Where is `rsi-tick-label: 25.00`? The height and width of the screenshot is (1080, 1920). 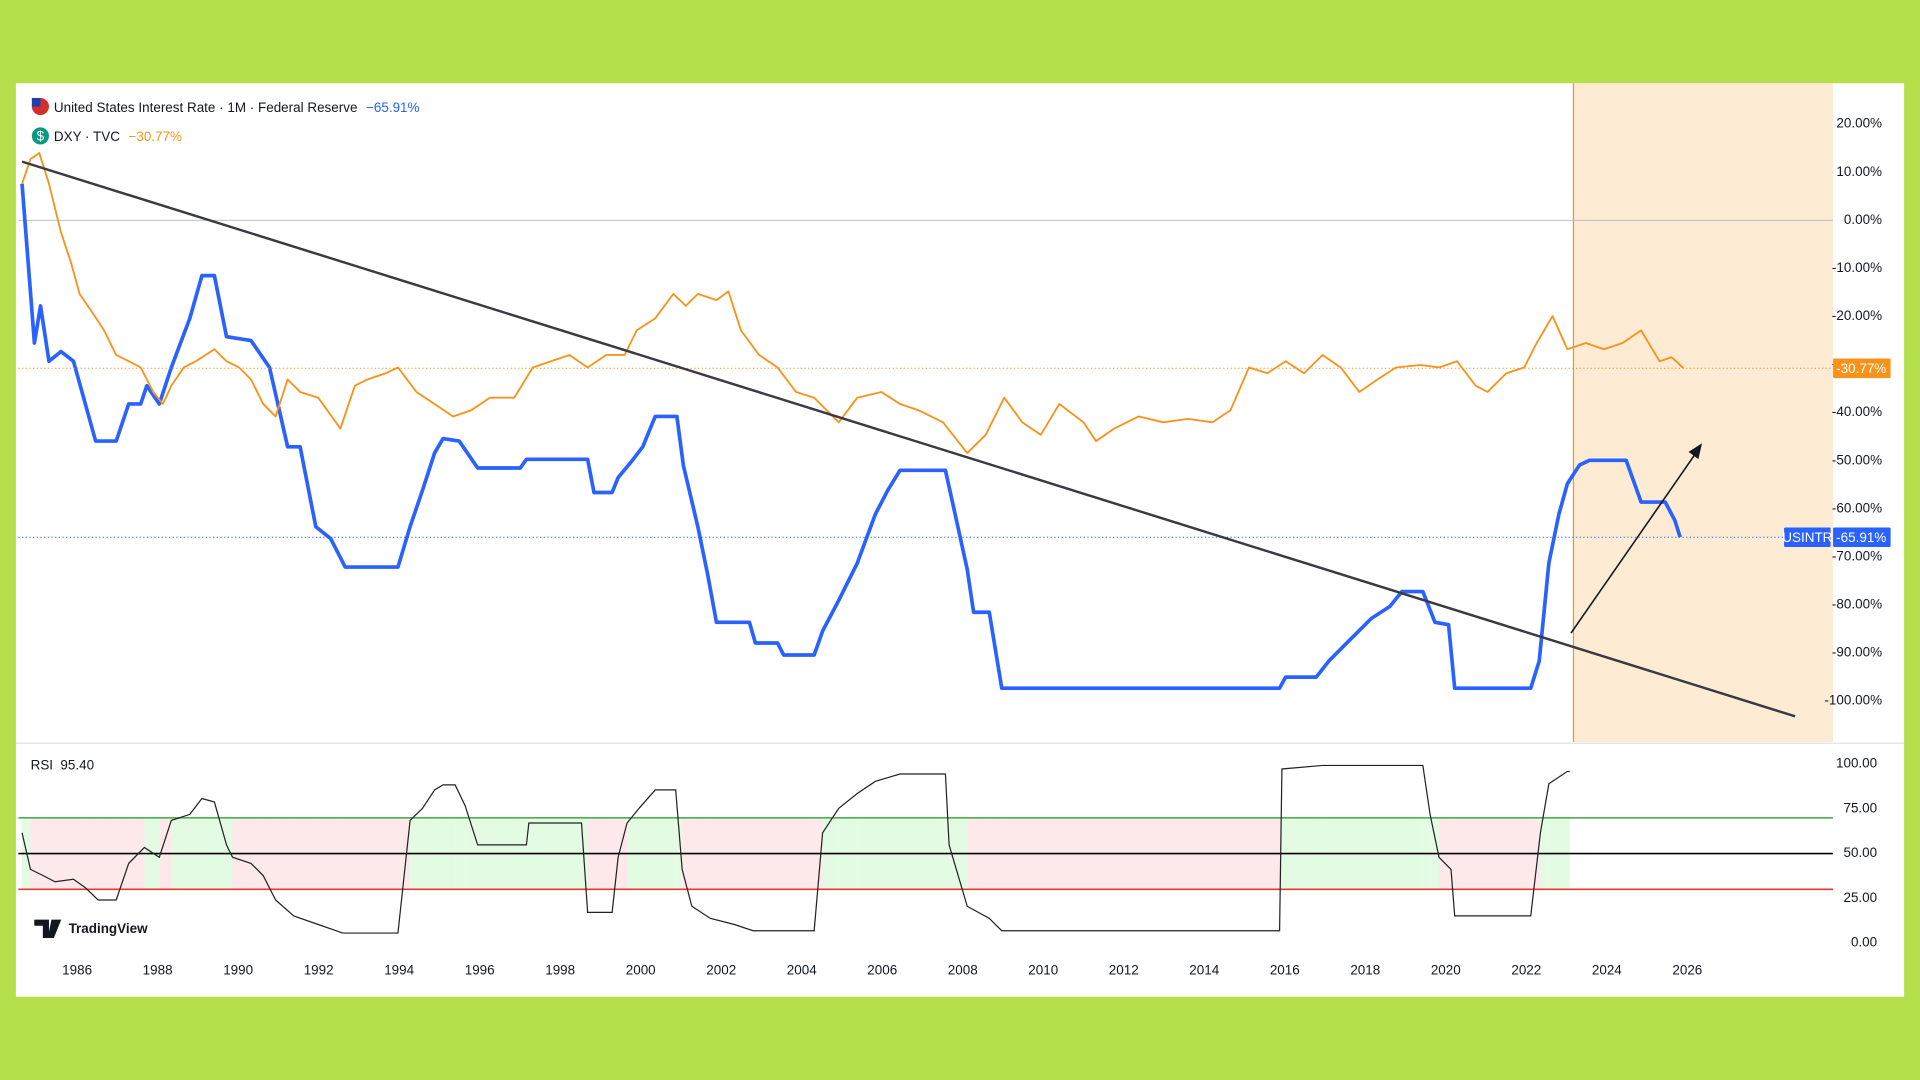
rsi-tick-label: 25.00 is located at coordinates (1860, 897).